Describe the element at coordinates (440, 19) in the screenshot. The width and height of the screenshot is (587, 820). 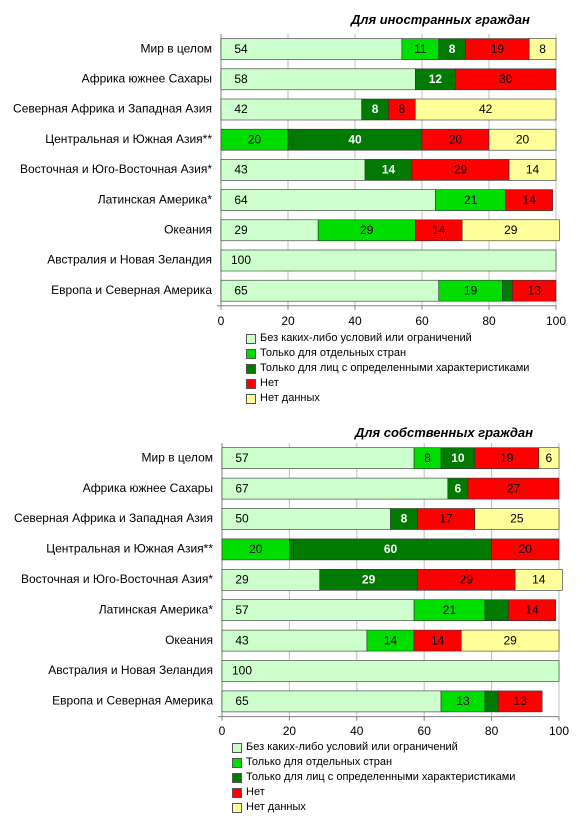
I see `chart-title: Для иностранных граждан` at that location.